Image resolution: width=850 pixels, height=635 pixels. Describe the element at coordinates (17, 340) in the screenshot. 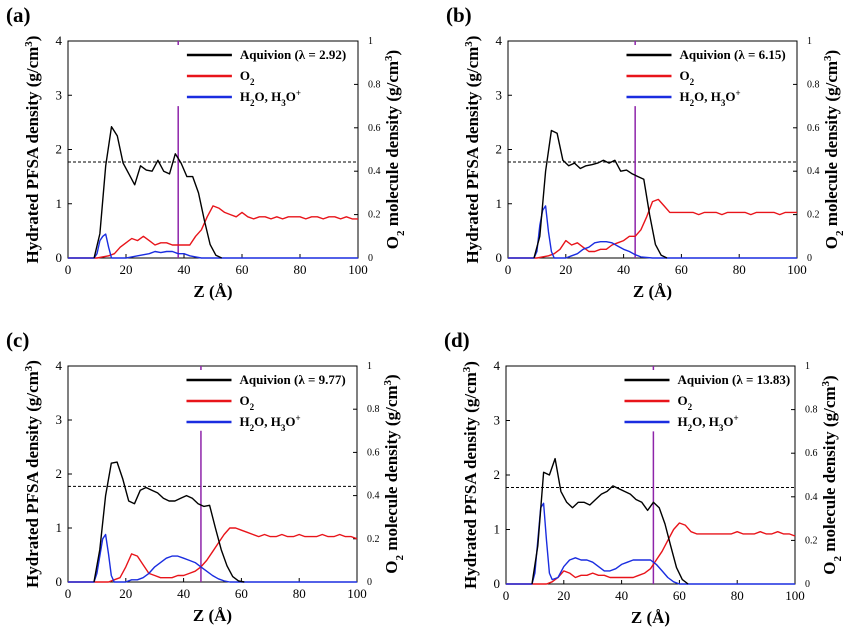

I see `panel-label: (c)` at that location.